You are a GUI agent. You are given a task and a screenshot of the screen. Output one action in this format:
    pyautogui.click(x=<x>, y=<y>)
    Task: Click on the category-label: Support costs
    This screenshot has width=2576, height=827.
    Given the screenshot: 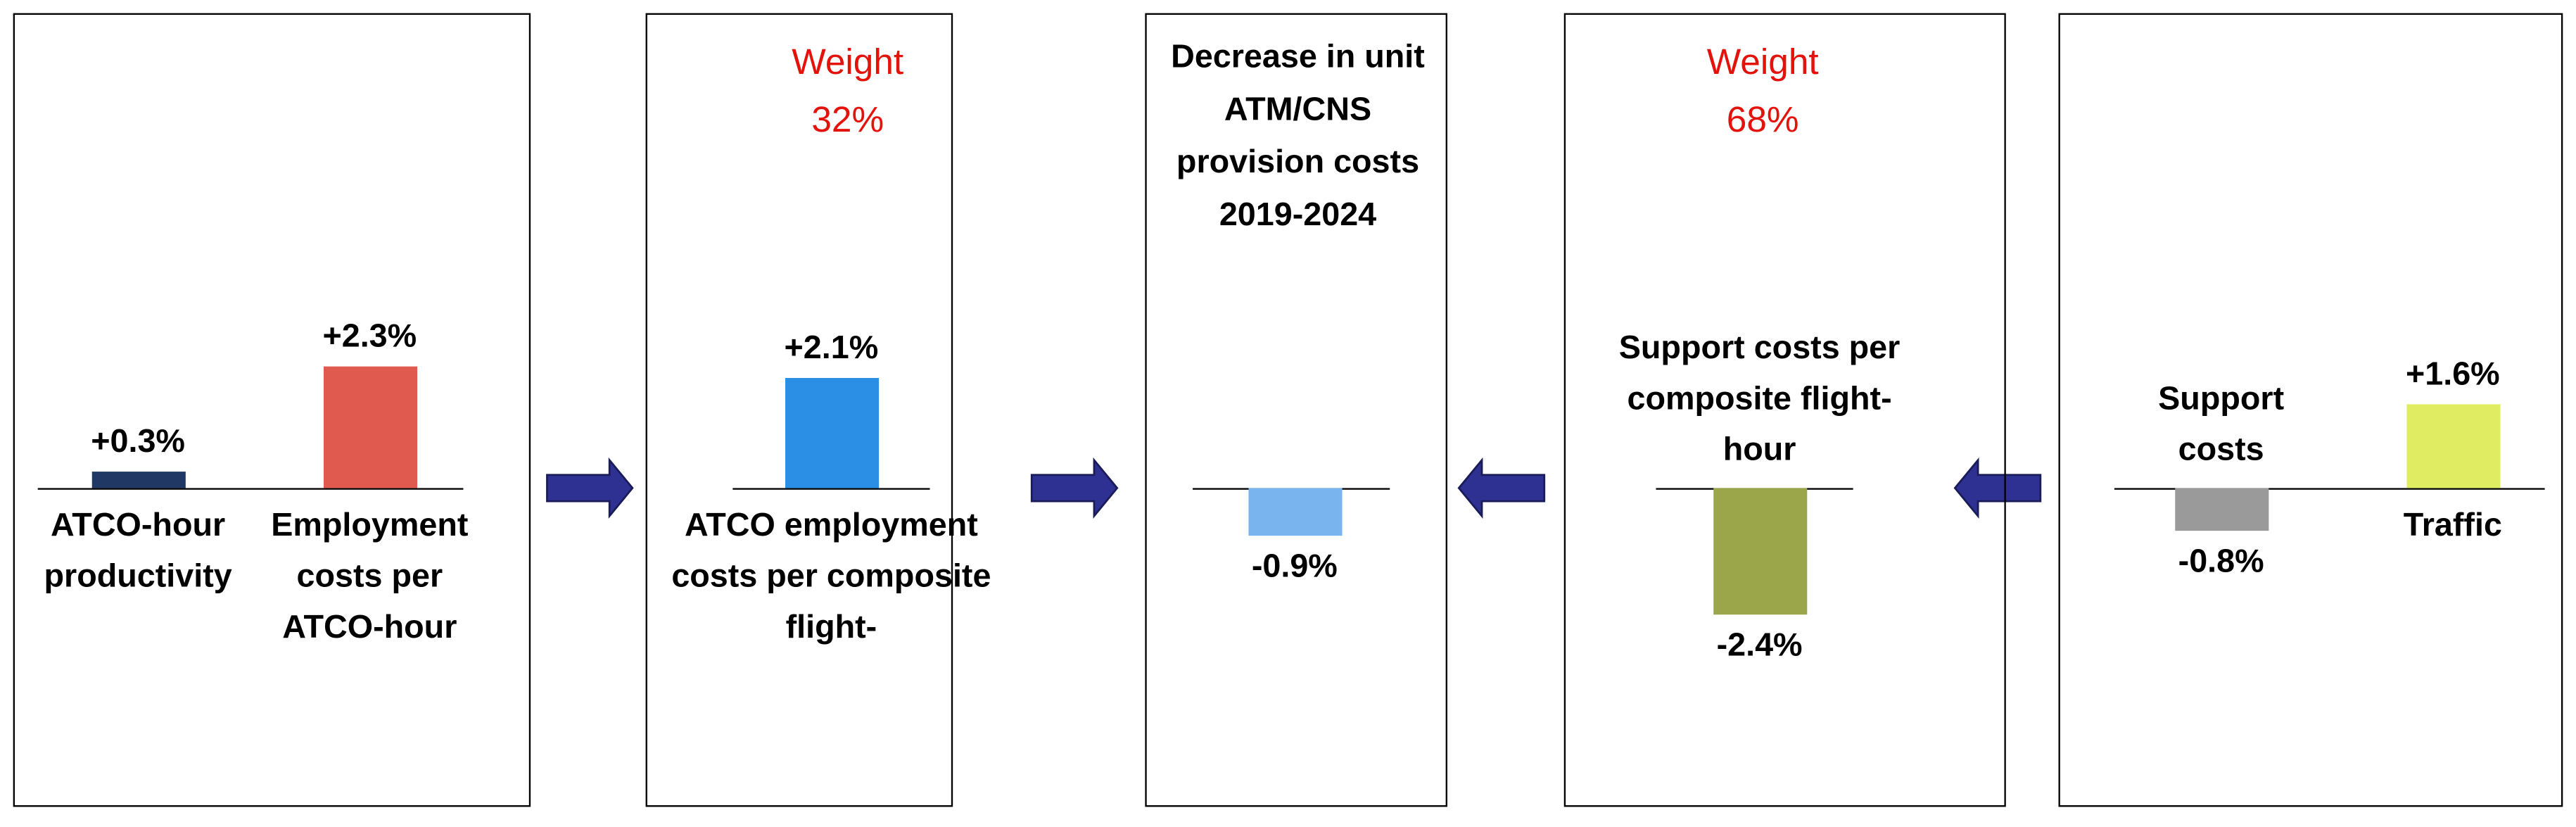 What is the action you would take?
    pyautogui.click(x=2221, y=425)
    